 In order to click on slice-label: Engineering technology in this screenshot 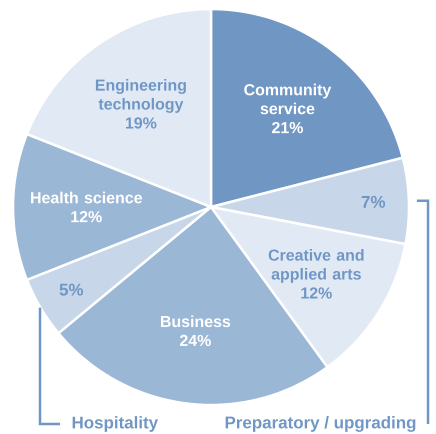, I will do `click(141, 96)`.